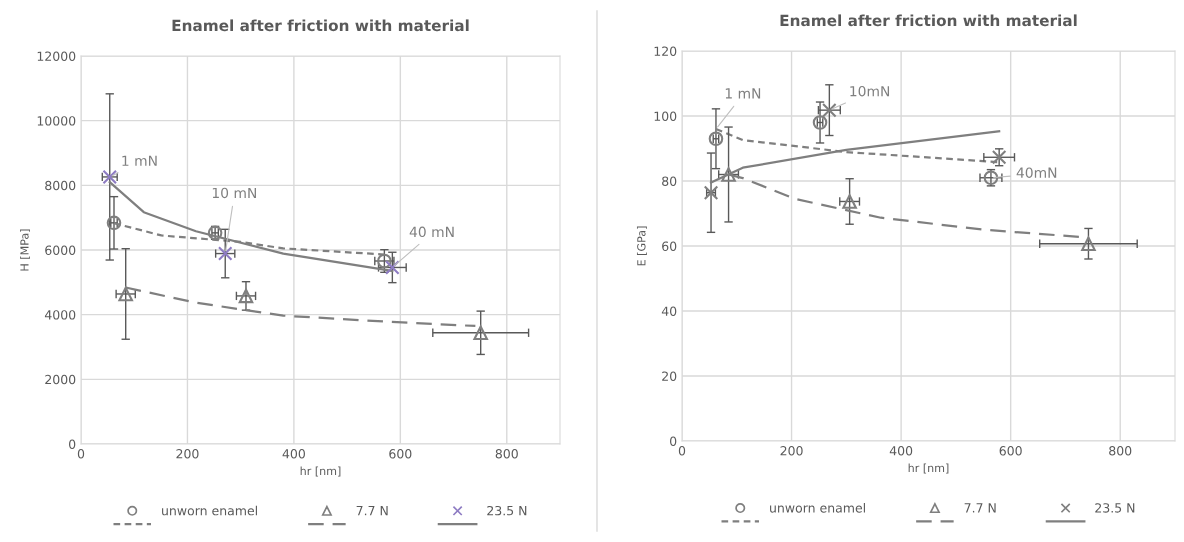  I want to click on y-tick-label: 80, so click(669, 181).